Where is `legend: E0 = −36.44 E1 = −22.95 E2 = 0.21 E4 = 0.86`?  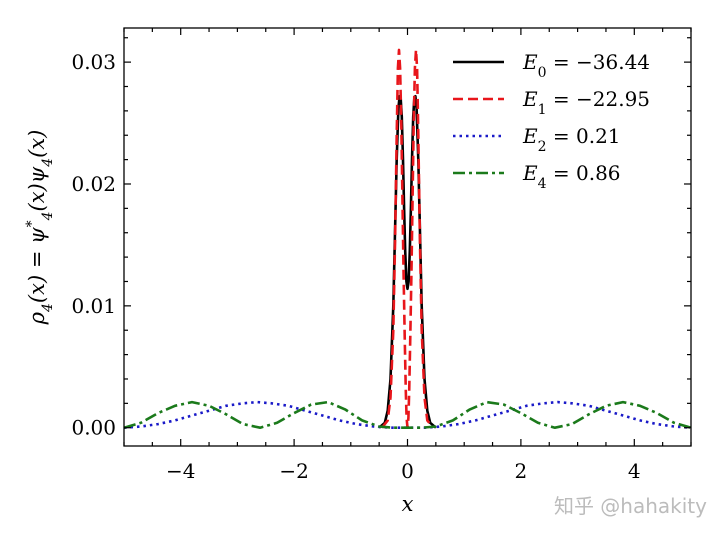 legend: E0 = −36.44 E1 = −22.95 E2 = 0.21 E4 = 0.86 is located at coordinates (551, 121).